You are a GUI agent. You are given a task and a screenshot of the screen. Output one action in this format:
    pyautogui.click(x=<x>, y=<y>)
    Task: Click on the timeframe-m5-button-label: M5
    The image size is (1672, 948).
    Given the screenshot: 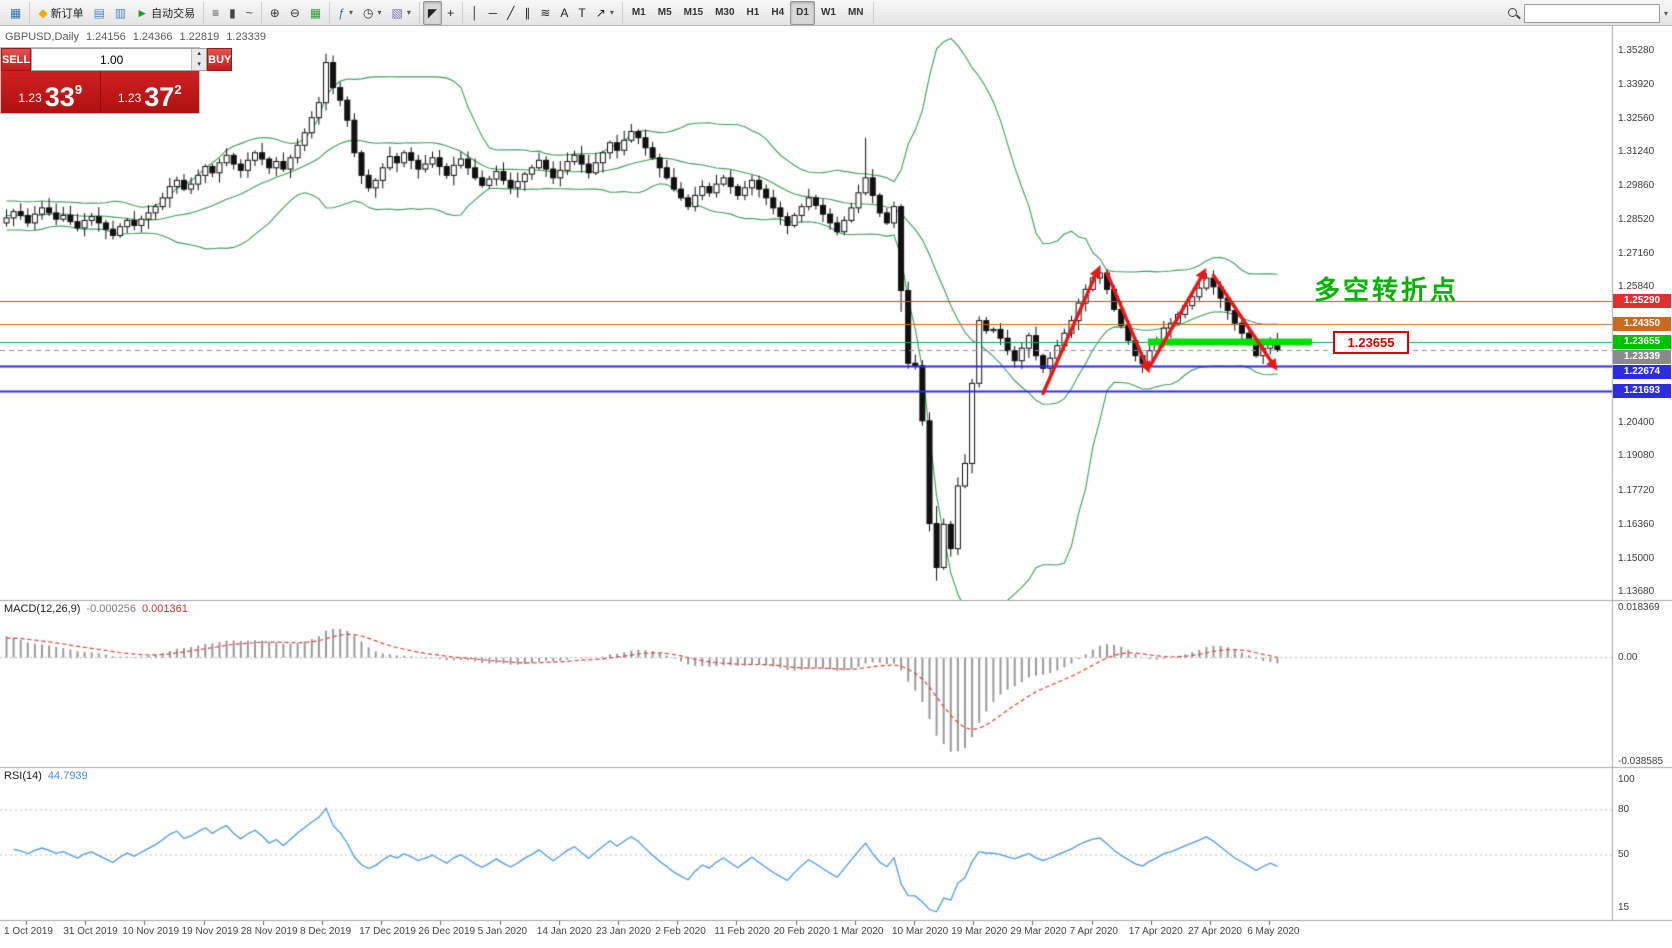 What is the action you would take?
    pyautogui.click(x=664, y=12)
    